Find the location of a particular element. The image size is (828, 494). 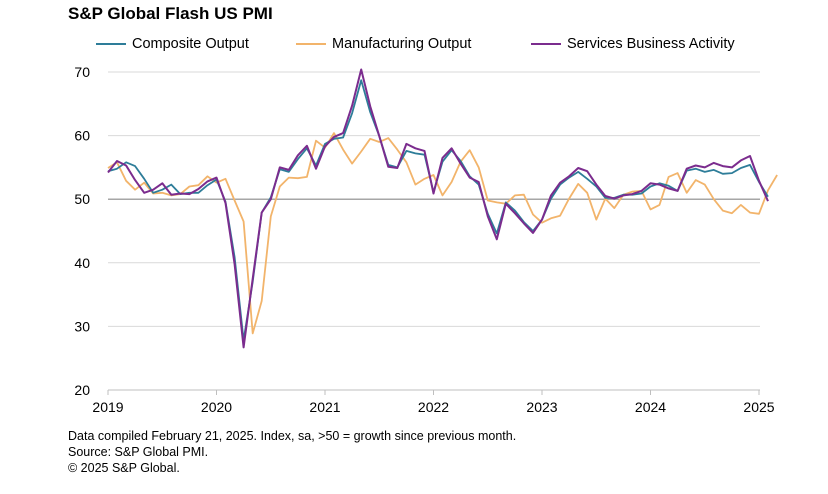

y-tick-label-30: 30 is located at coordinates (82, 326).